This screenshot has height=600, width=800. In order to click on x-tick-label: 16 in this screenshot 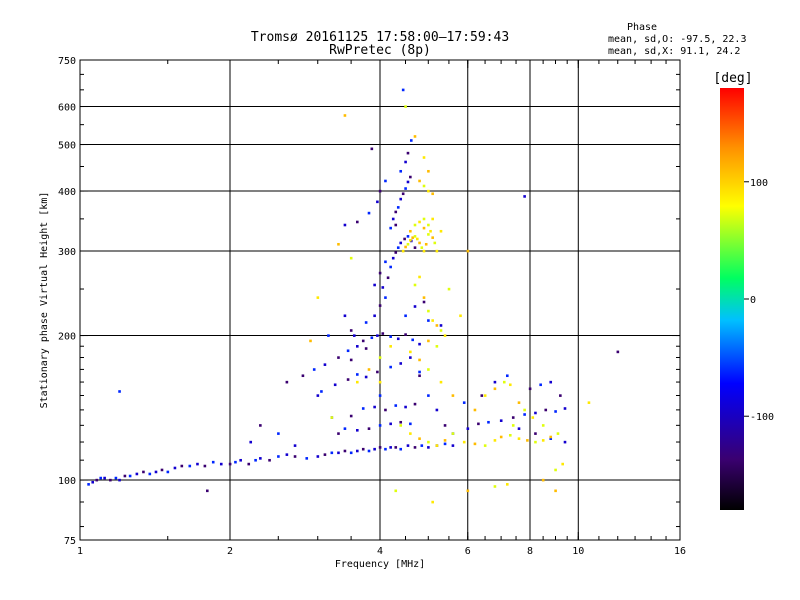, I will do `click(680, 551)`.